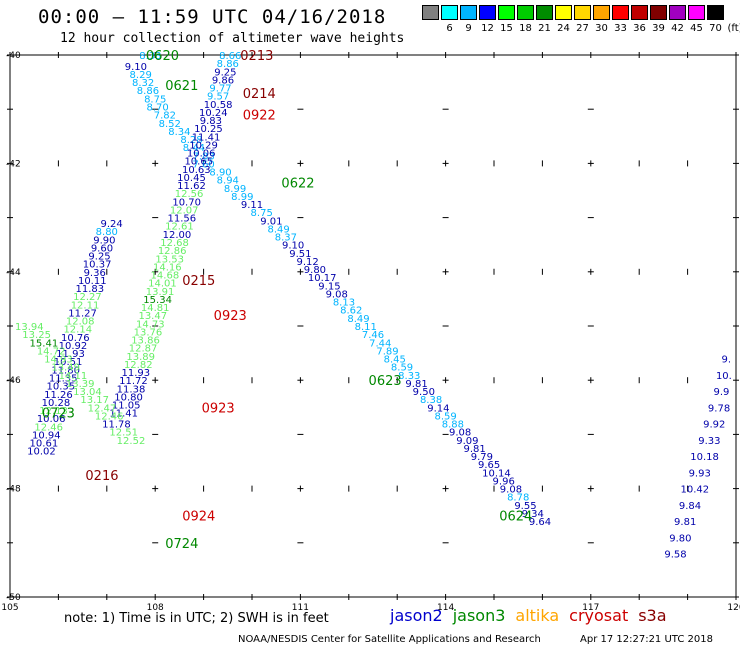 The image size is (740, 650). Describe the element at coordinates (445, 416) in the screenshot. I see `swh-value: 8.59` at that location.